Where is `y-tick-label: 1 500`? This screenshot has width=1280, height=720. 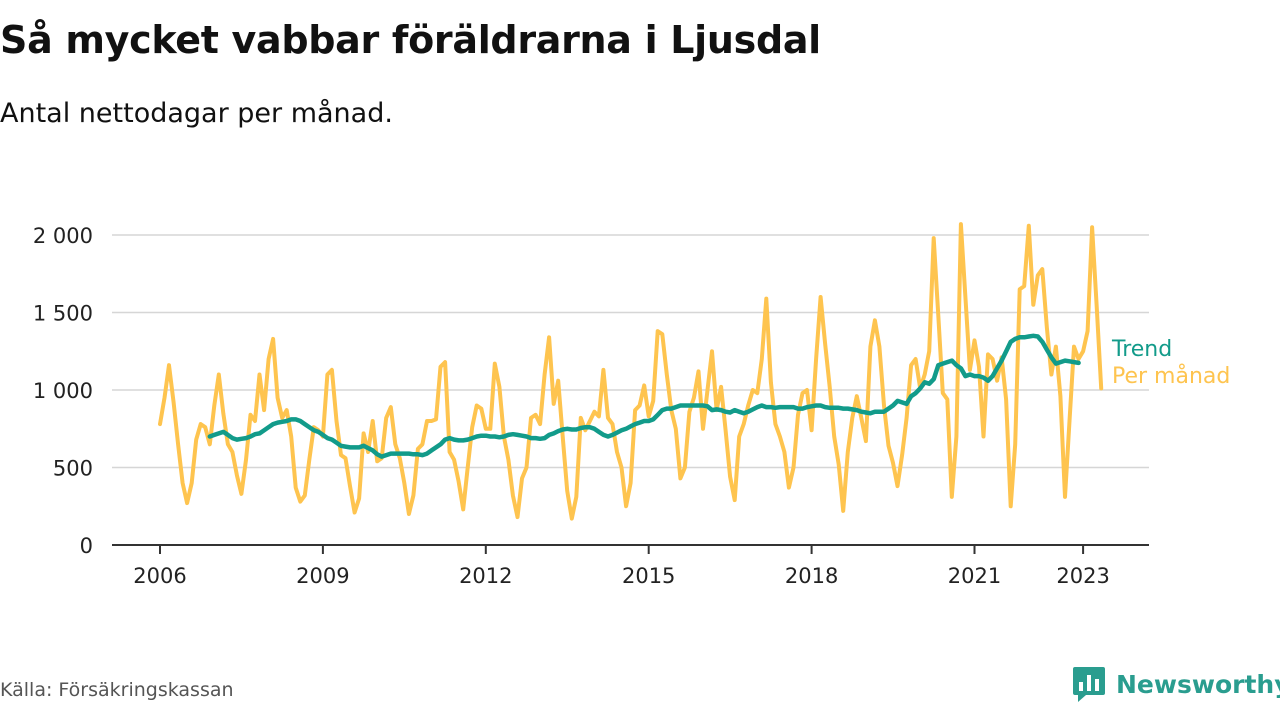 y-tick-label: 1 500 is located at coordinates (63, 314).